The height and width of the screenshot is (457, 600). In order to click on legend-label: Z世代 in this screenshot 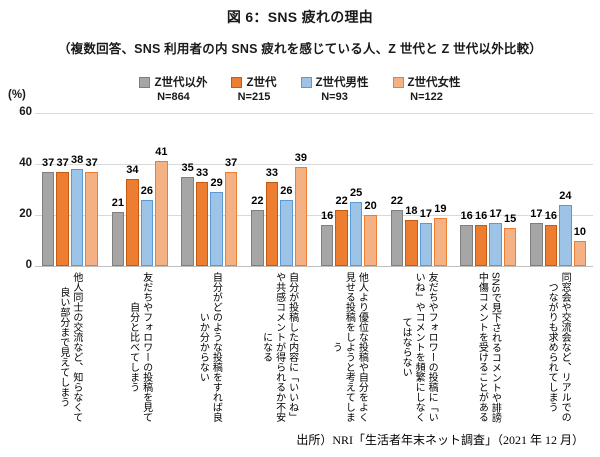, I will do `click(261, 83)`.